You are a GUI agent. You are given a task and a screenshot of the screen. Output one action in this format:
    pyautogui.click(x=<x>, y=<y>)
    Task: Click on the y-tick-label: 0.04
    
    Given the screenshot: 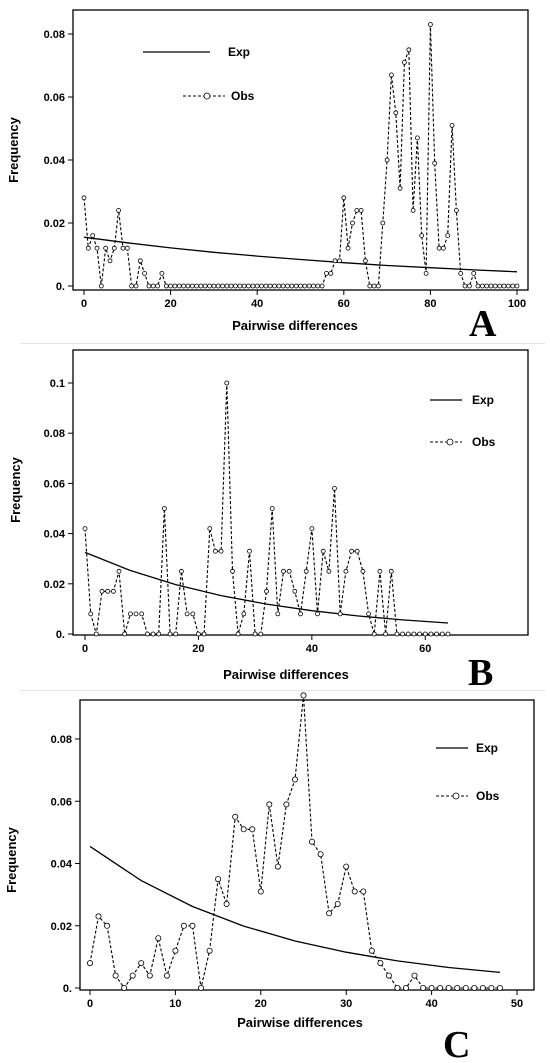 What is the action you would take?
    pyautogui.click(x=62, y=865)
    